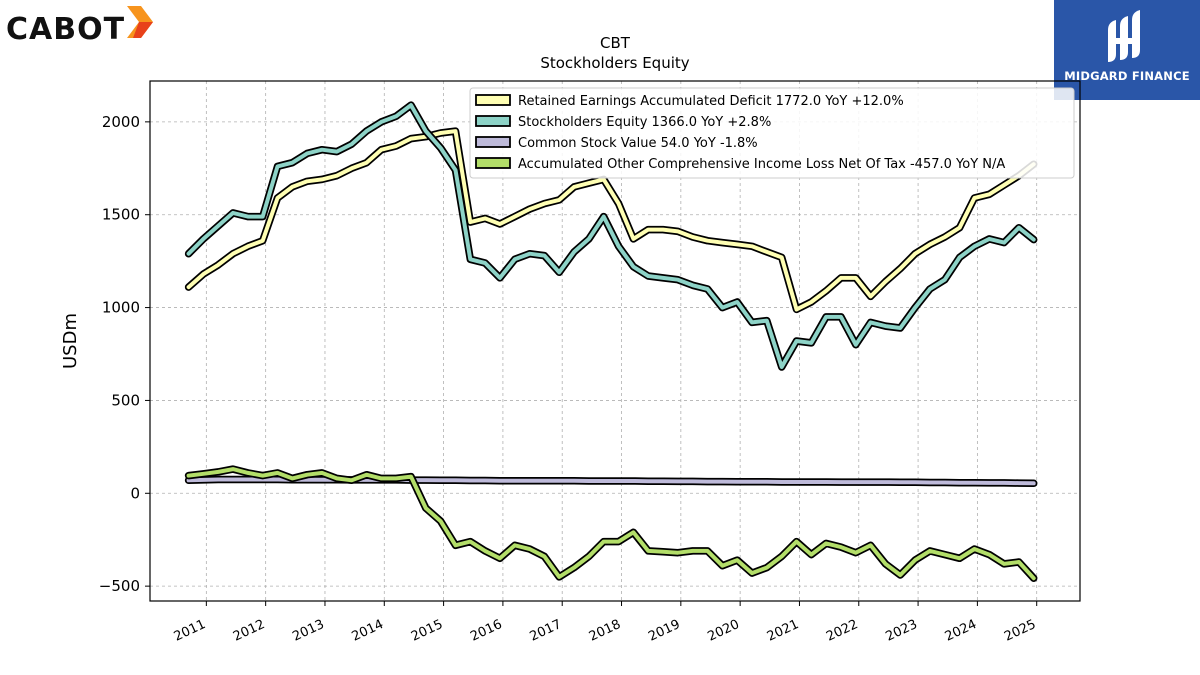  What do you see at coordinates (368, 631) in the screenshot?
I see `x-tick-label: 2014` at bounding box center [368, 631].